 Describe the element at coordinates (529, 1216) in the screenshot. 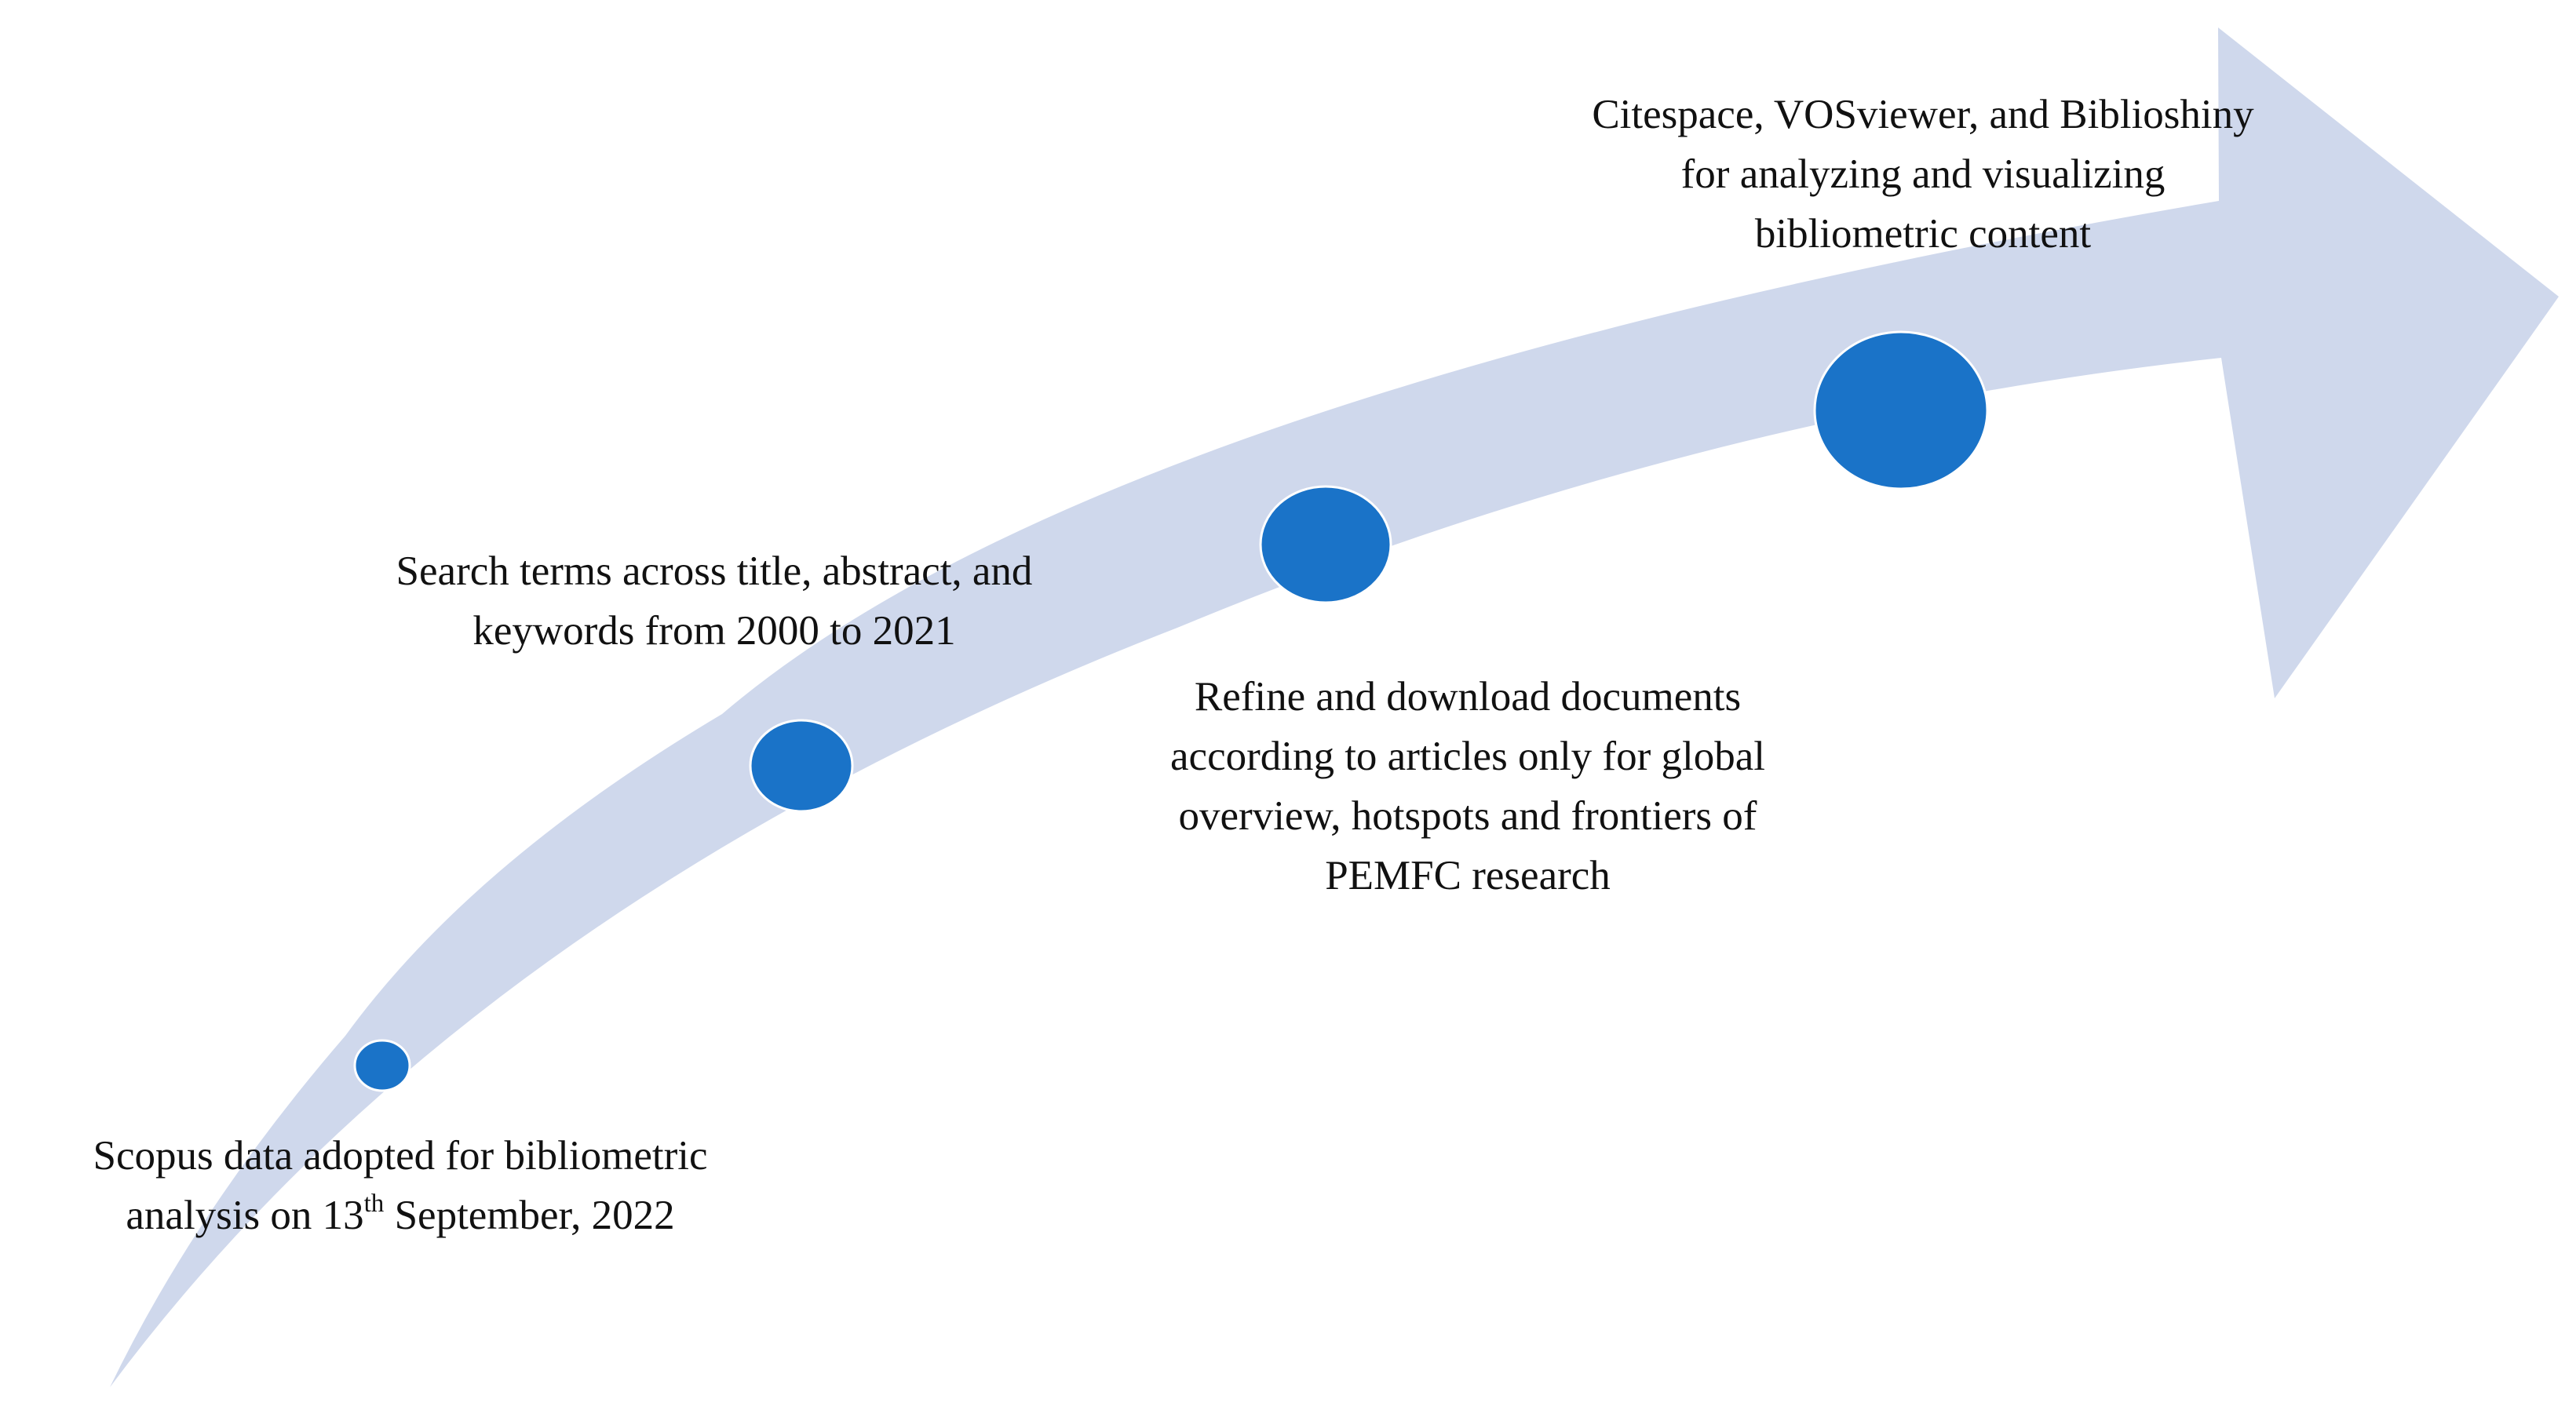

I see `step-1-line-2-rest: September, 2022` at that location.